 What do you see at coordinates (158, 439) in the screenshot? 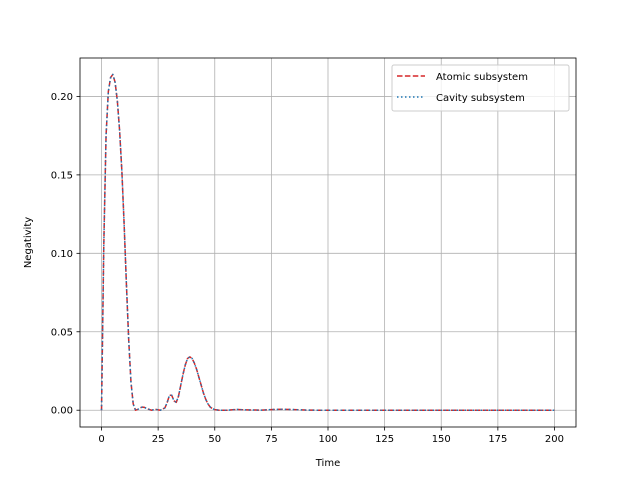
I see `x-tick-label: 25` at bounding box center [158, 439].